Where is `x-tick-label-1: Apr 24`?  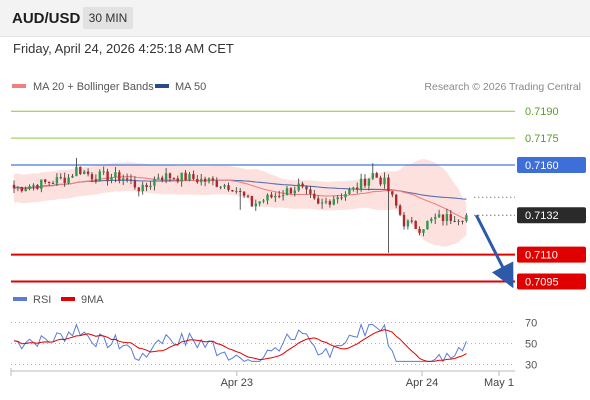
x-tick-label-1: Apr 24 is located at coordinates (422, 383).